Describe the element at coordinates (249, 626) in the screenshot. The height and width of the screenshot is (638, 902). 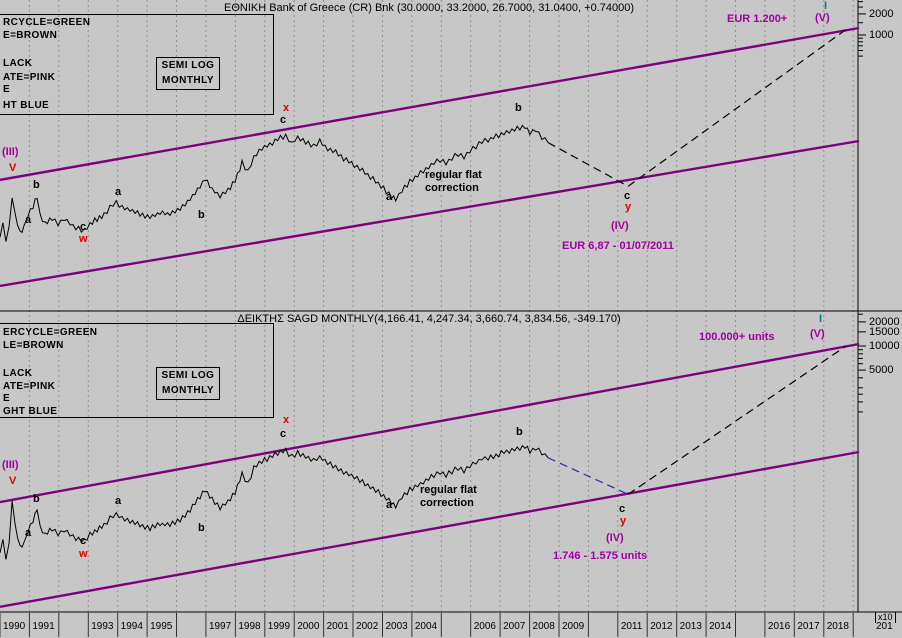
I see `year-label: 1998` at that location.